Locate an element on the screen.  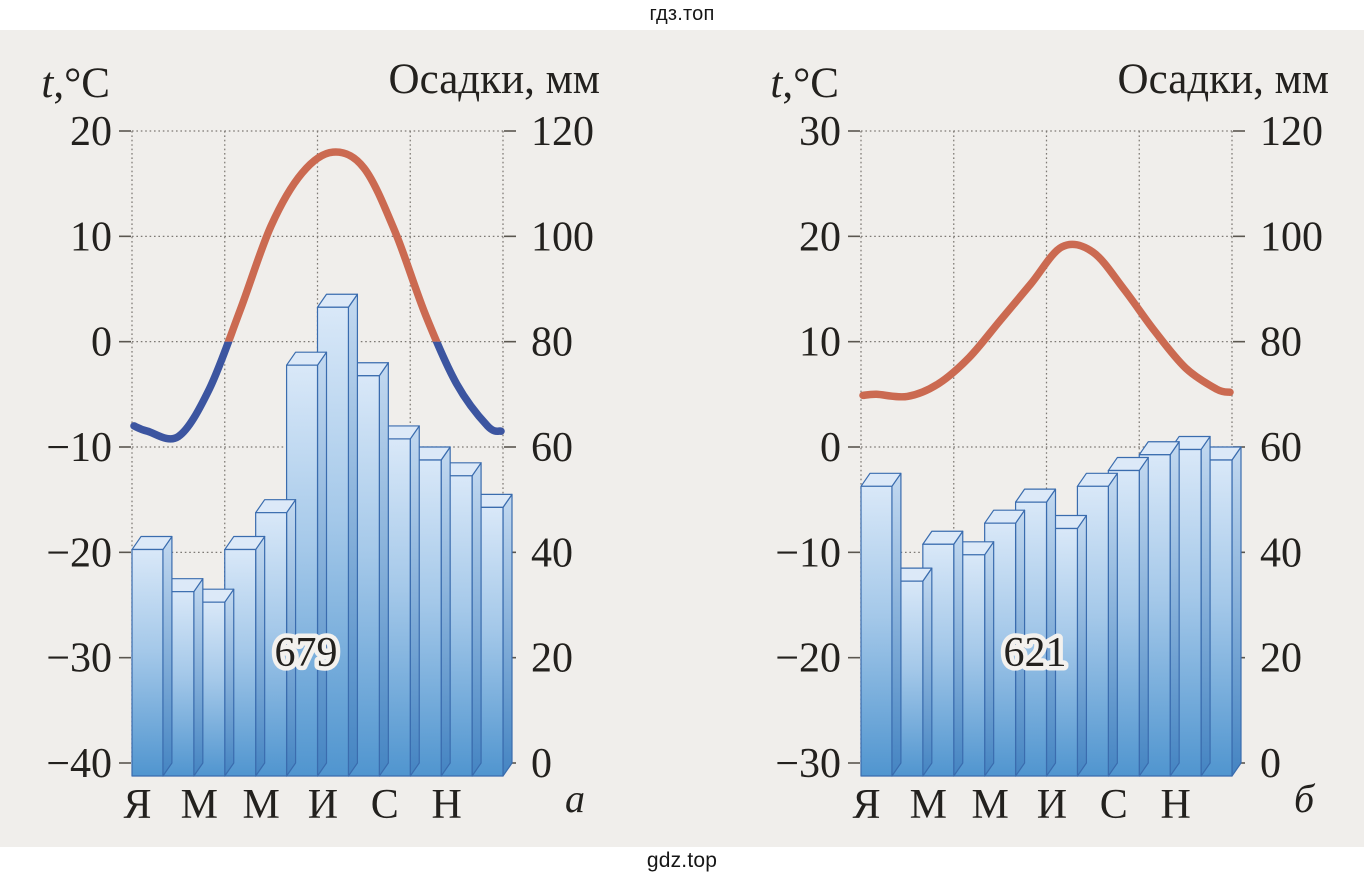
temp-tick-label: −40 is located at coordinates (79, 764).